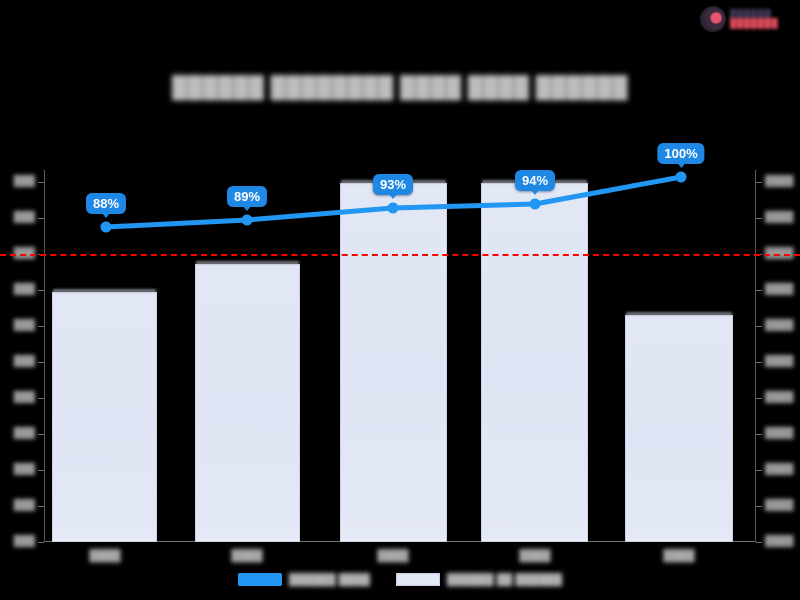 The width and height of the screenshot is (800, 600). Describe the element at coordinates (504, 579) in the screenshot. I see `legend-label-bar: ██████ ██ ██████` at that location.